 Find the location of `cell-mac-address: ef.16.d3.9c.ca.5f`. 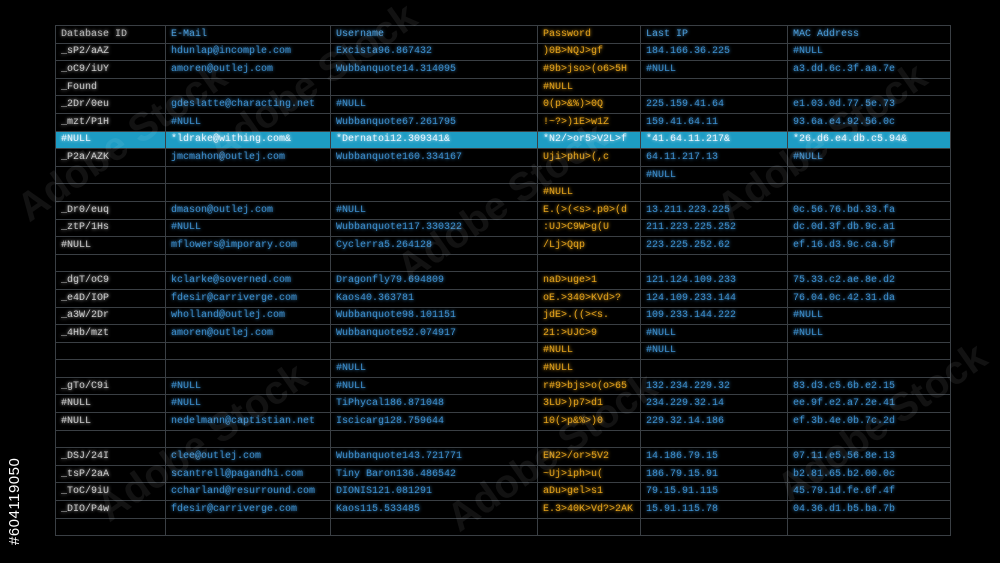

cell-mac-address: ef.16.d3.9c.ca.5f is located at coordinates (869, 245).